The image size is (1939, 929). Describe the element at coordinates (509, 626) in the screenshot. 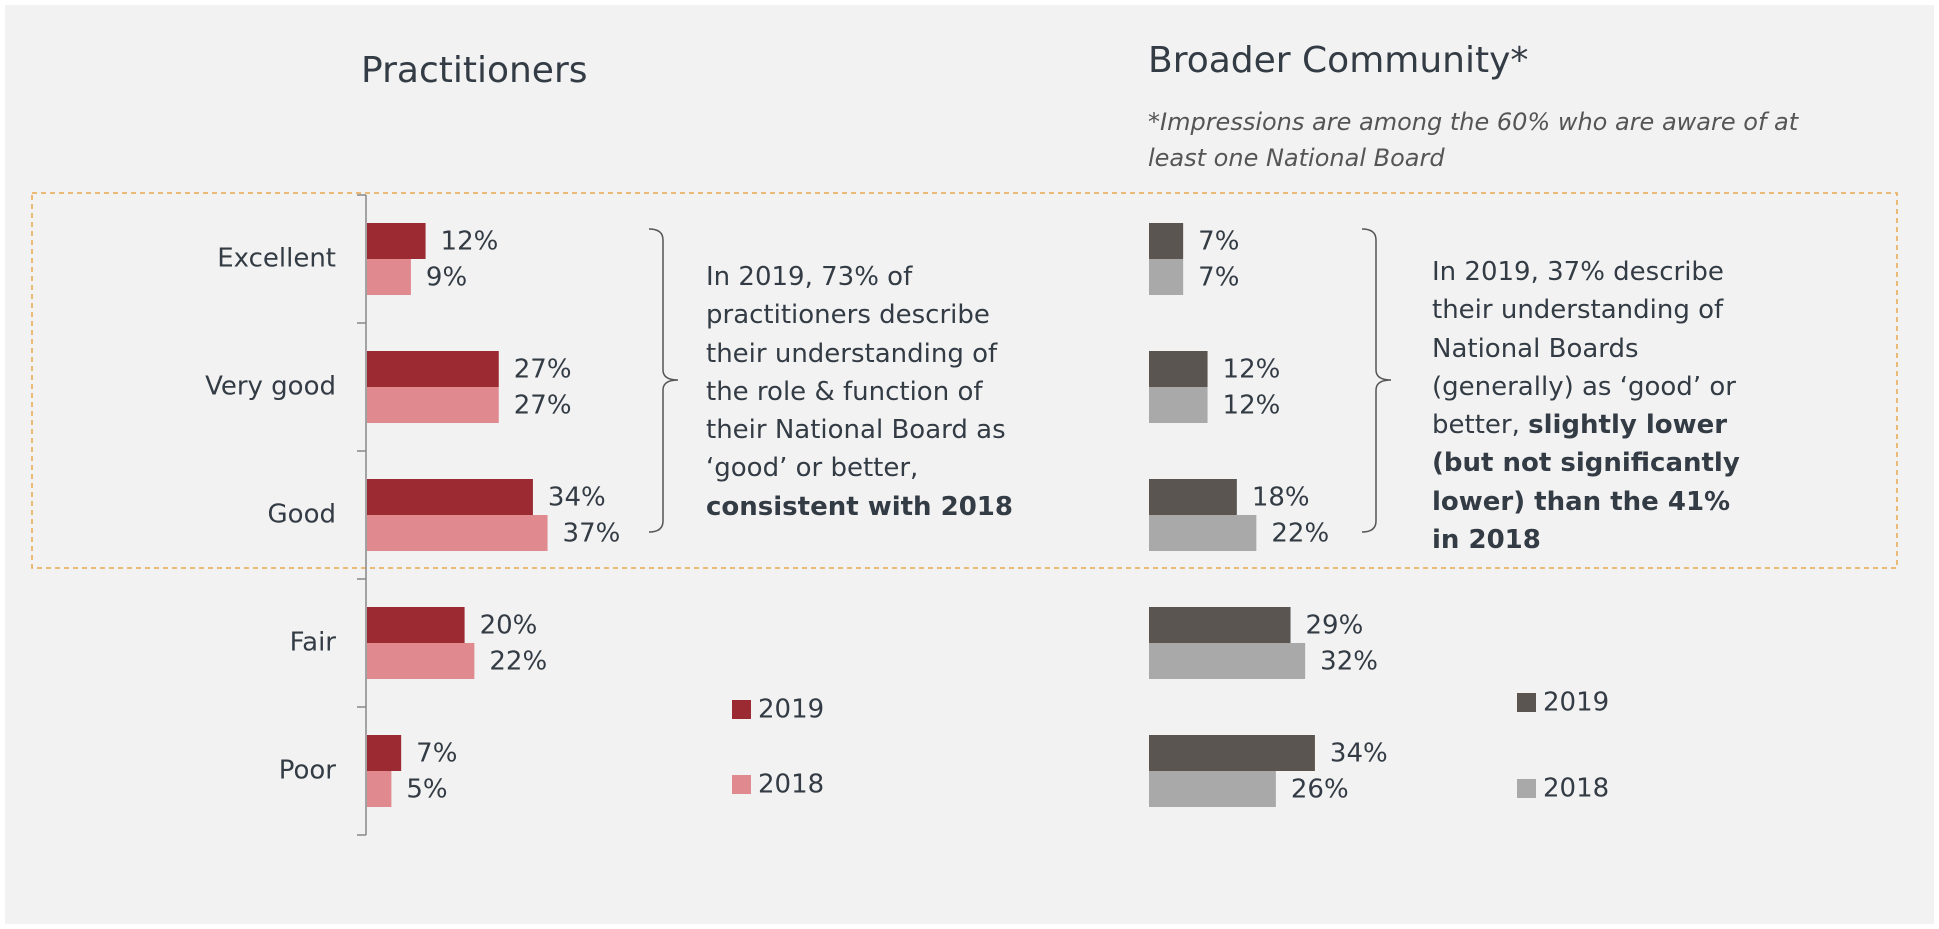

I see `value-label: 20%` at that location.